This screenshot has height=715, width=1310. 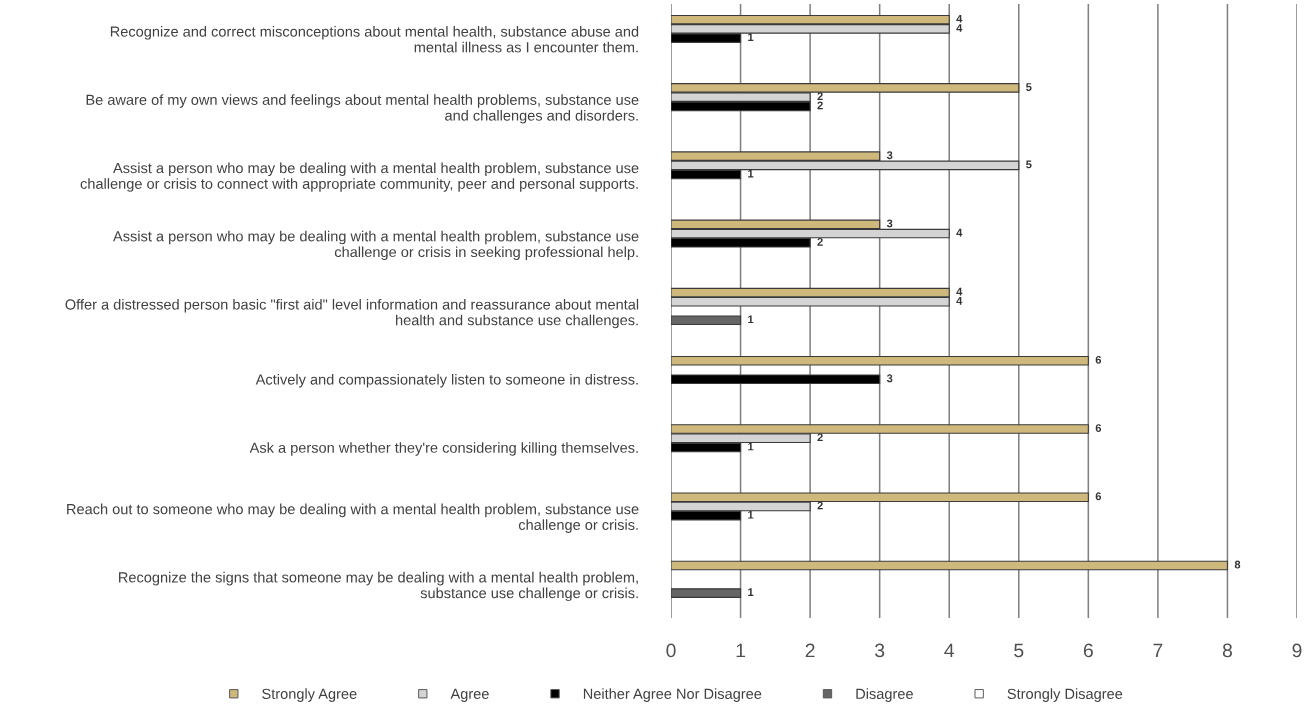 I want to click on y-tick-label: Actively and compassionately listen to someone in distress., so click(x=446, y=380).